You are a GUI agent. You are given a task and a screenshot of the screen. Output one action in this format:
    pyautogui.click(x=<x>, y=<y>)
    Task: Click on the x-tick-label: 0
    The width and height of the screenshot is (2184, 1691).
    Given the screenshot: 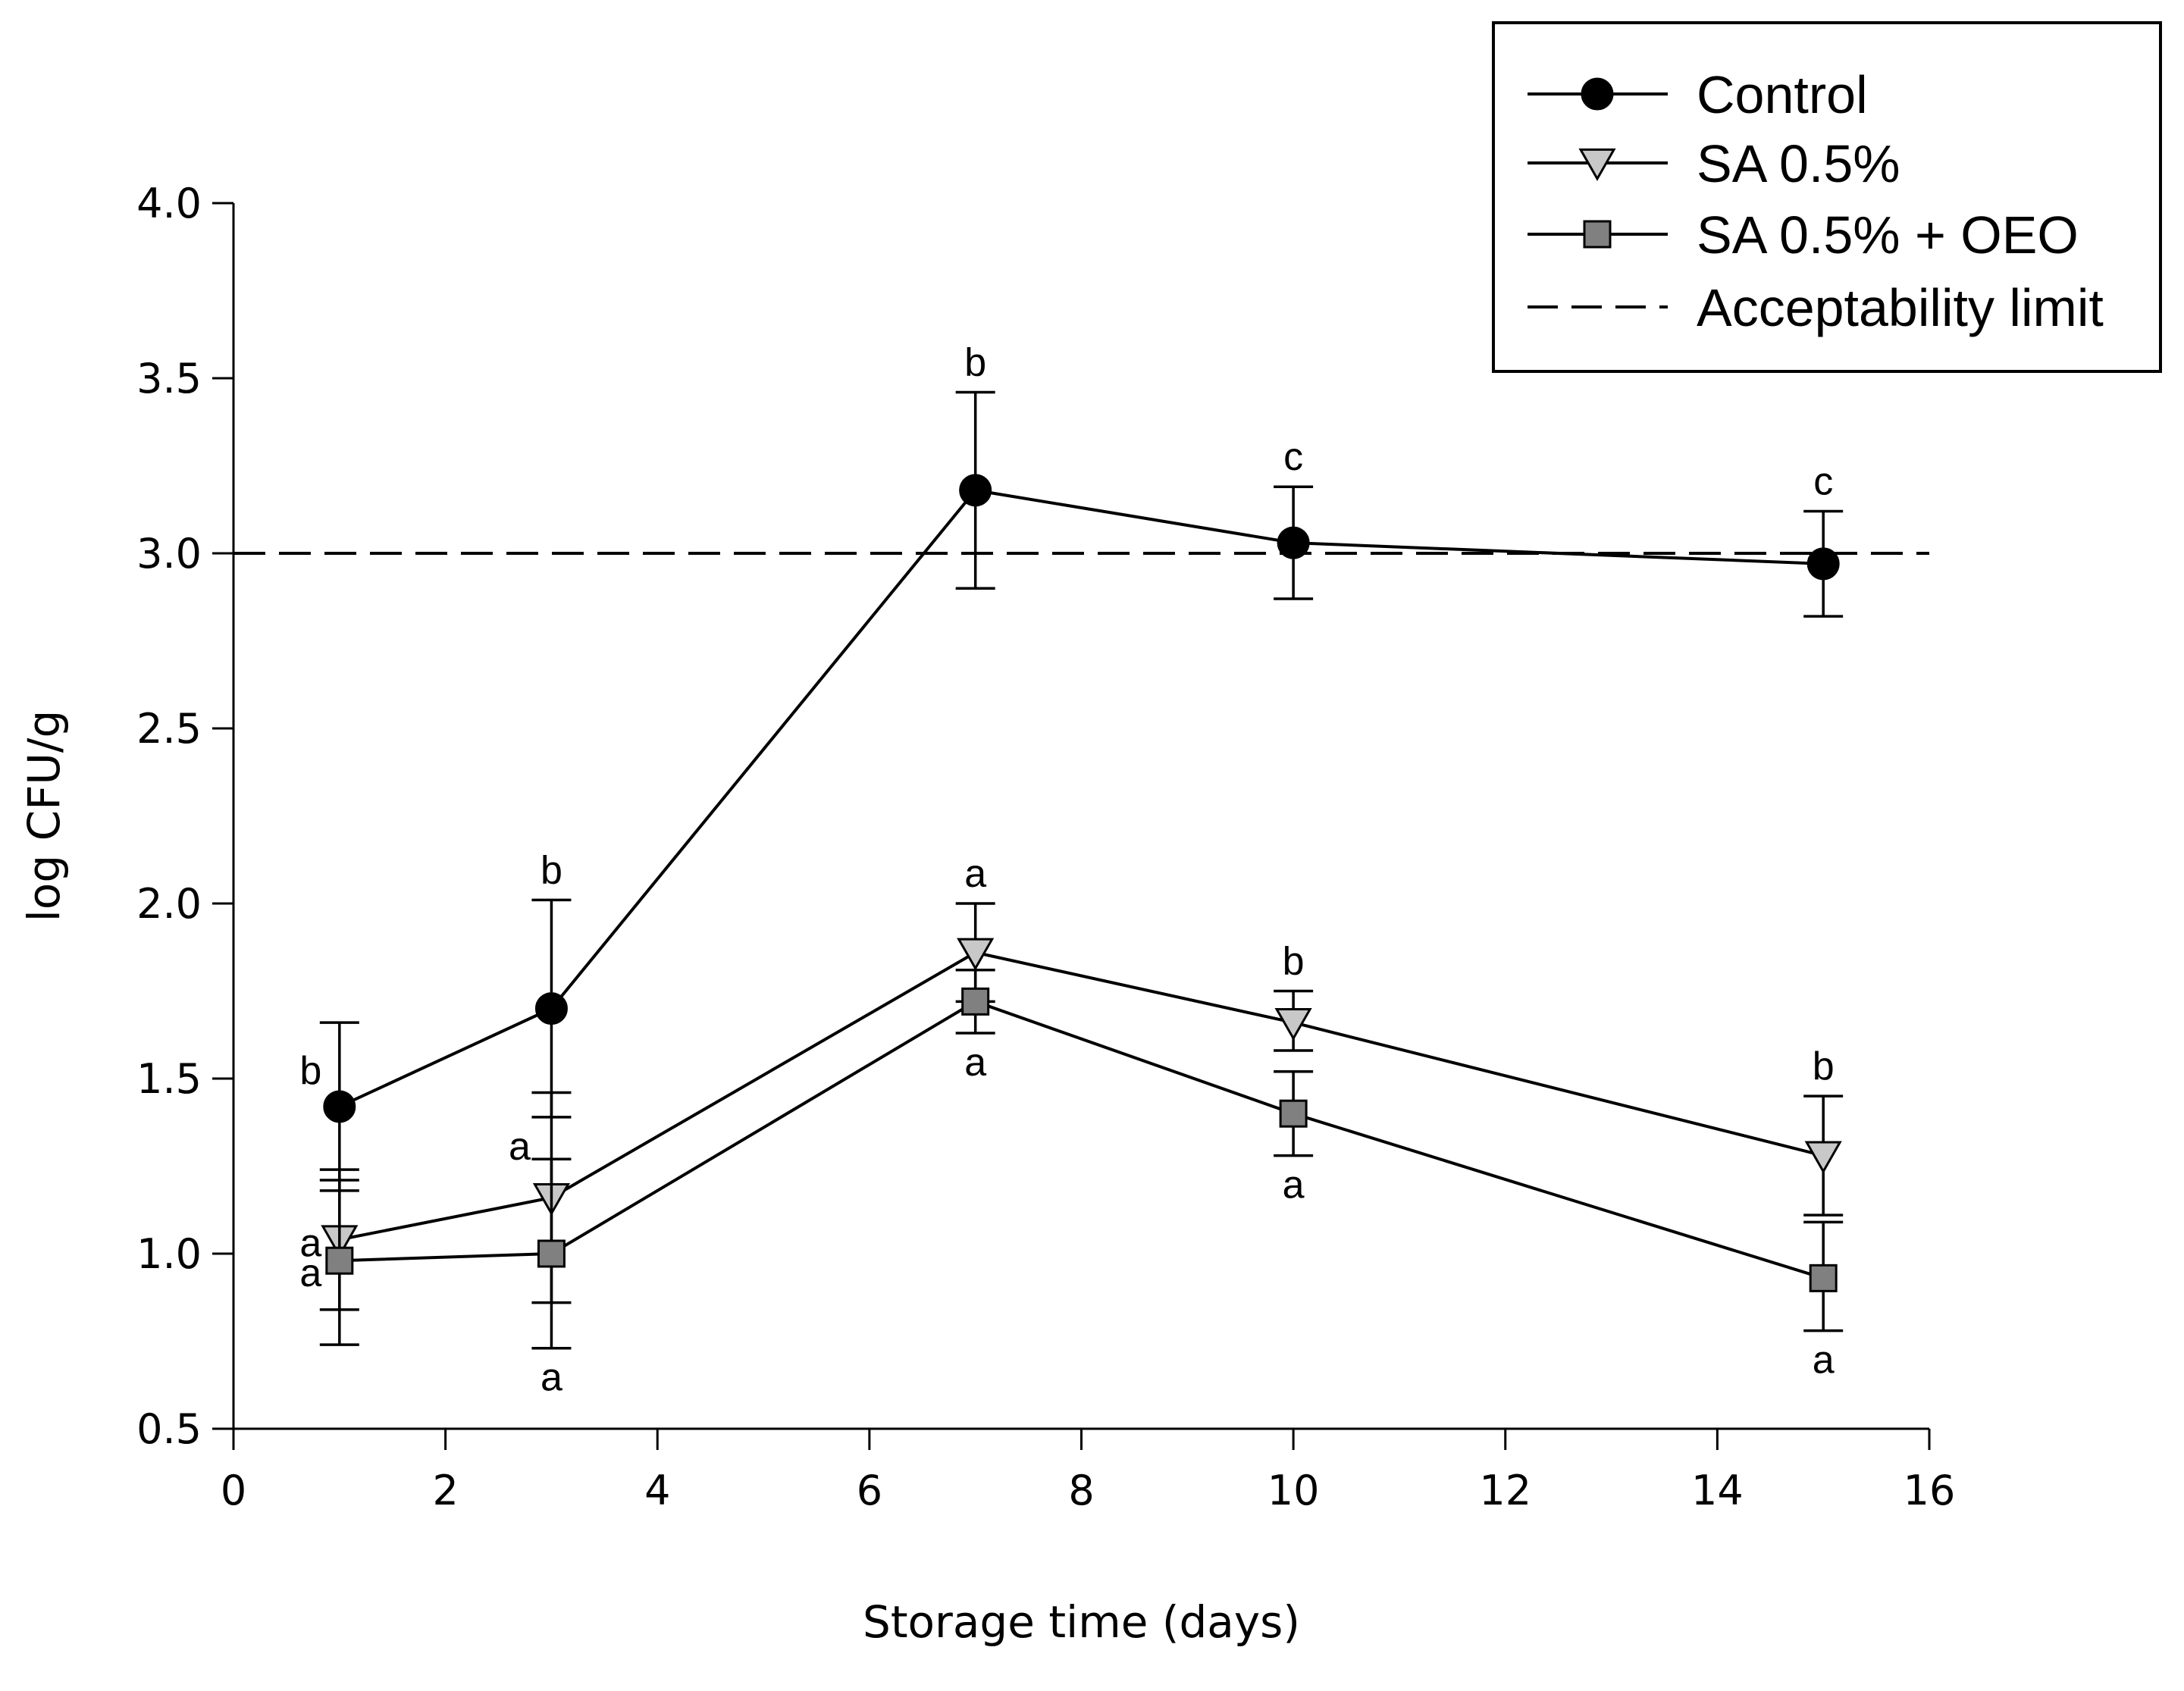 What is the action you would take?
    pyautogui.click(x=233, y=1490)
    